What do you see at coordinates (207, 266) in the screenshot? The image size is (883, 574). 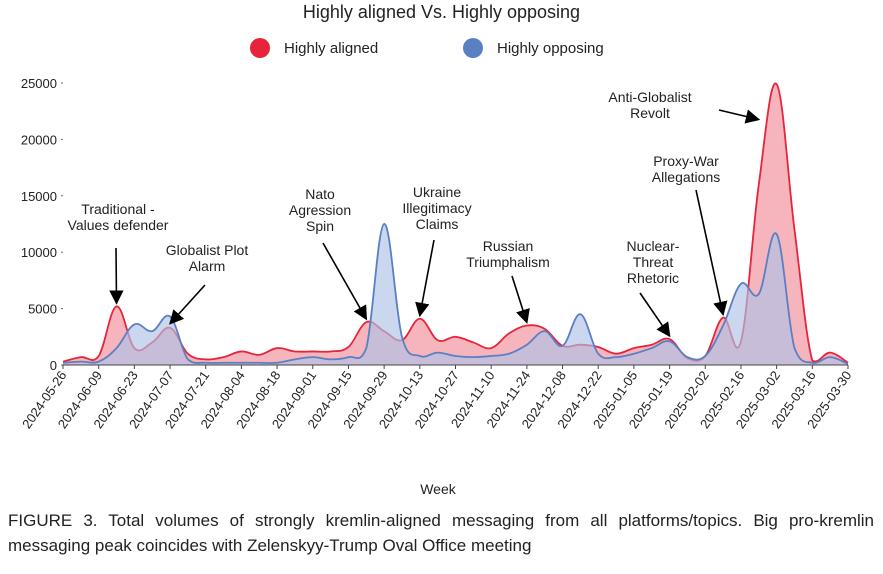 I see `annotation-text: Alarm` at bounding box center [207, 266].